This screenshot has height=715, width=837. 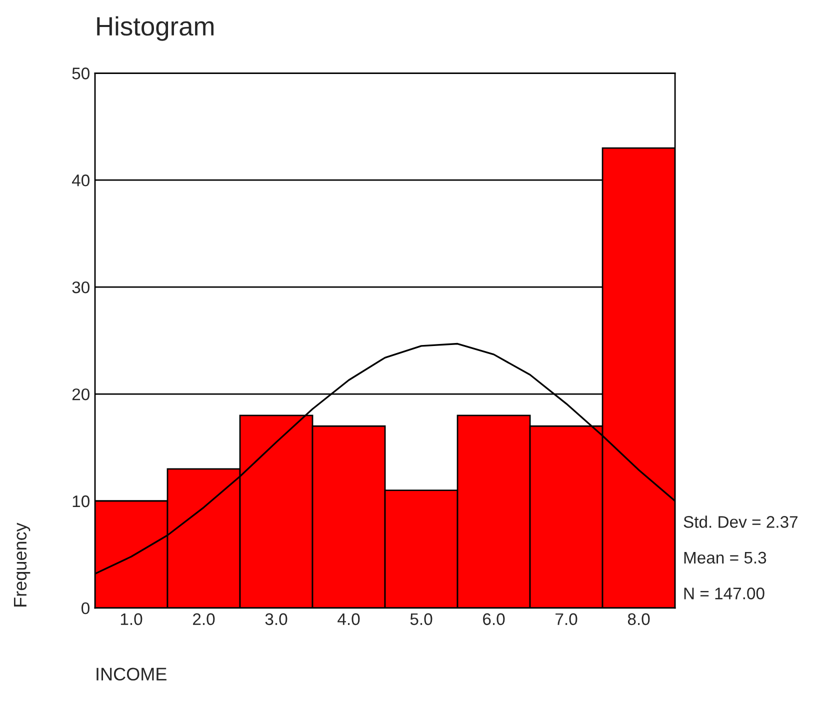 What do you see at coordinates (86, 608) in the screenshot?
I see `y-tick-label: 0` at bounding box center [86, 608].